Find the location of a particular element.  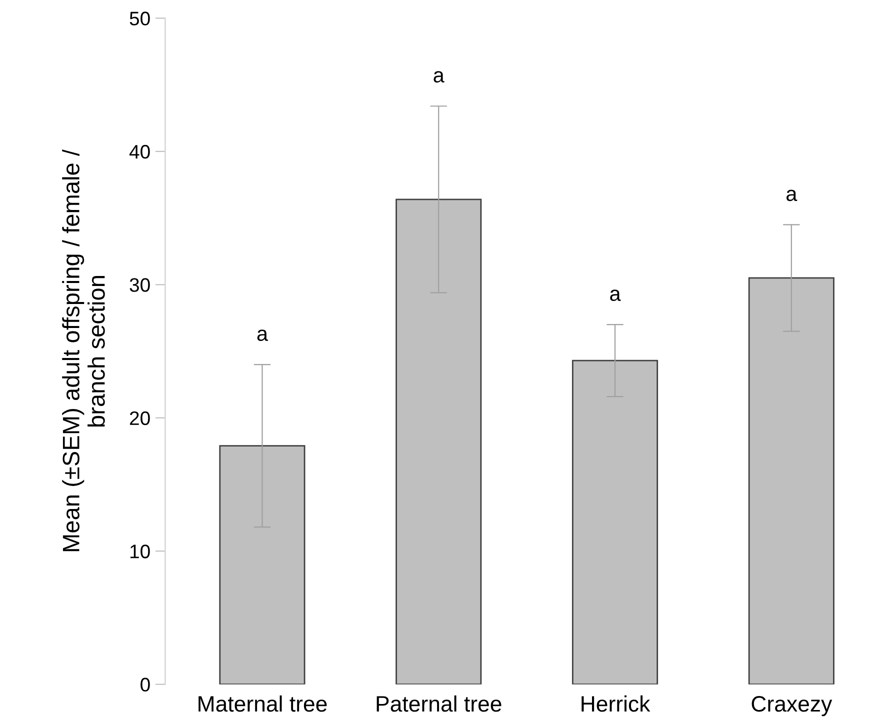

y-axis-title: Mean (±SEM) adult offspring / female / branch section is located at coordinates (83, 350).